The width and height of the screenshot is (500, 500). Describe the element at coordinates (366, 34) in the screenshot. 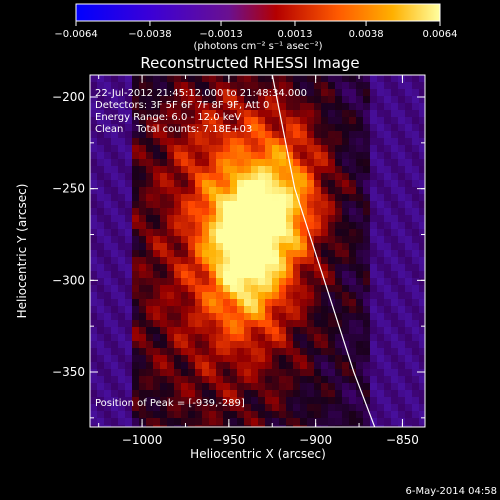

I see `colorbar-tick-label: 0.0038` at that location.